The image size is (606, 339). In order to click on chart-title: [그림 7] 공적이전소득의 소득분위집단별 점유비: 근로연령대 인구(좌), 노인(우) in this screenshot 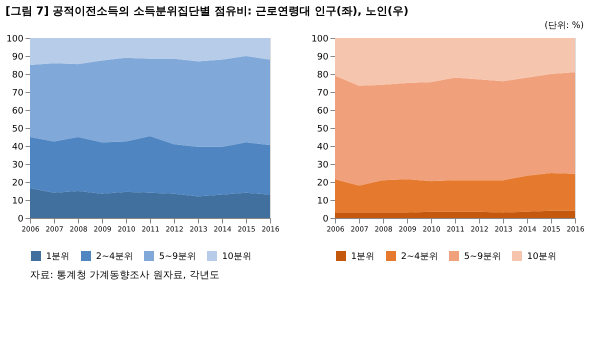, I will do `click(207, 11)`.